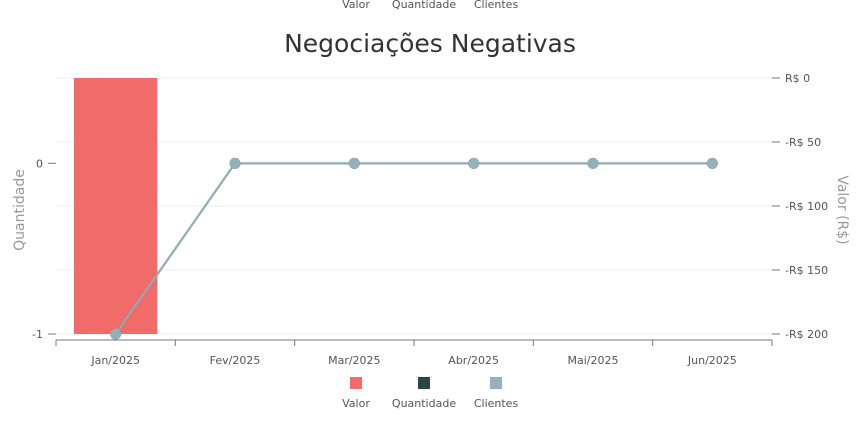 The image size is (867, 427). I want to click on y-right-tick-label: R$ 0, so click(797, 78).